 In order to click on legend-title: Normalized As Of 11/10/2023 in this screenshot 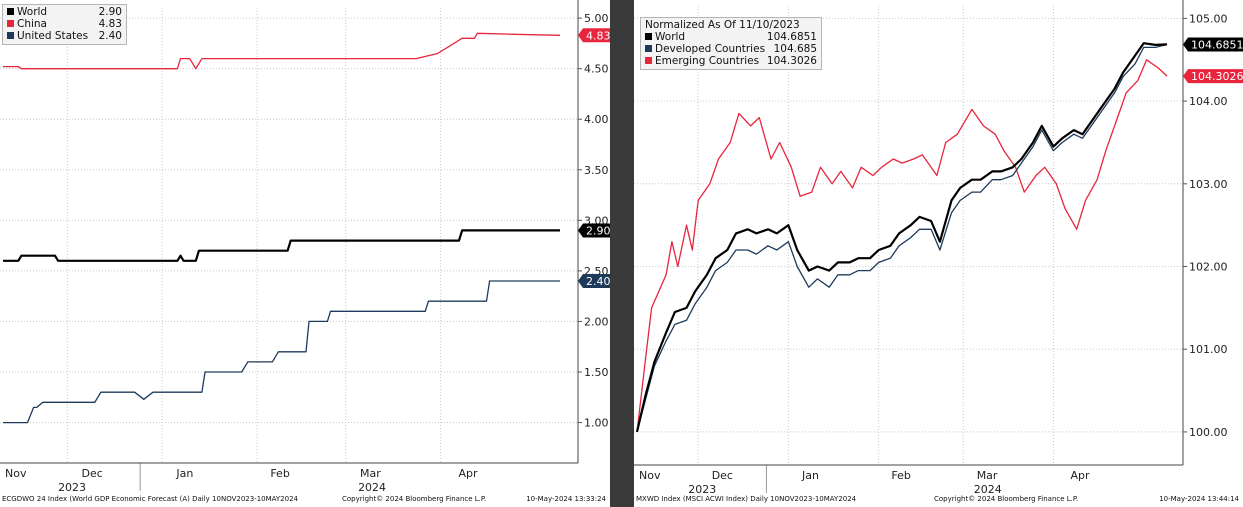, I will do `click(722, 25)`.